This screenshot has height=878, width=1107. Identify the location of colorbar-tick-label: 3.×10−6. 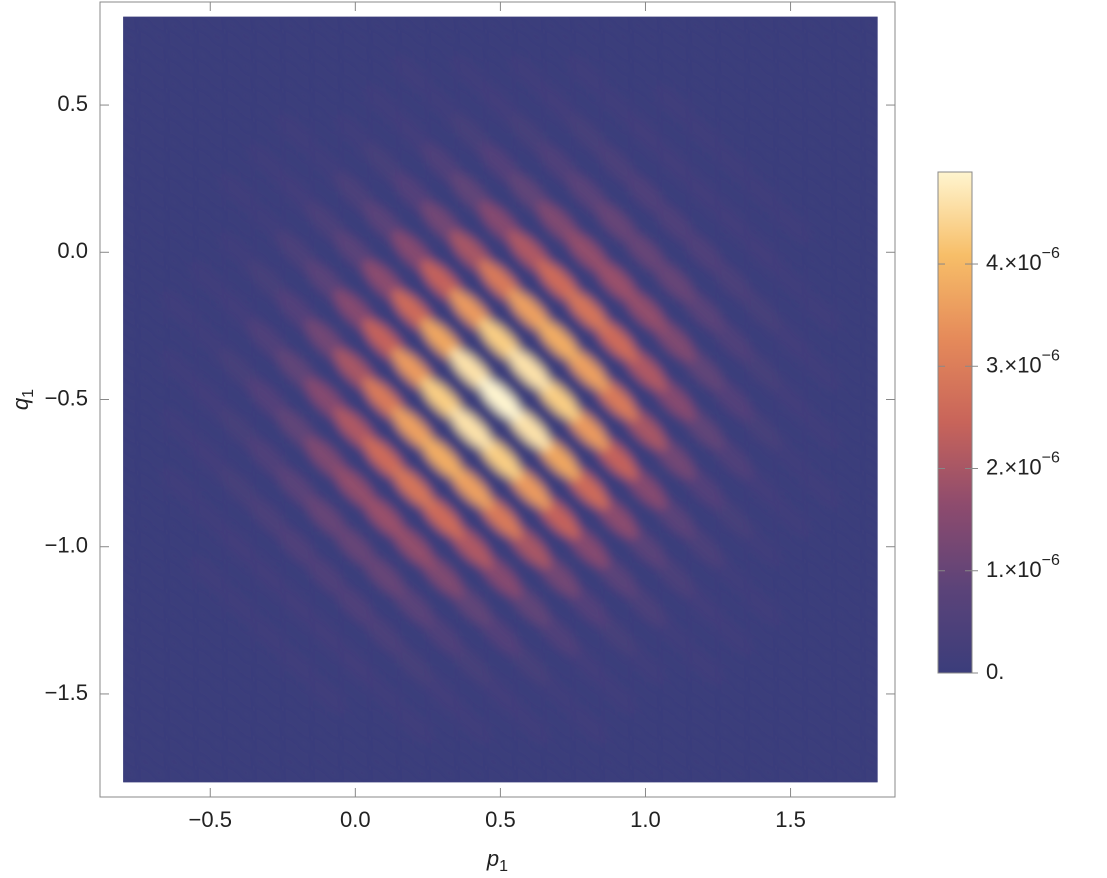
(1023, 362).